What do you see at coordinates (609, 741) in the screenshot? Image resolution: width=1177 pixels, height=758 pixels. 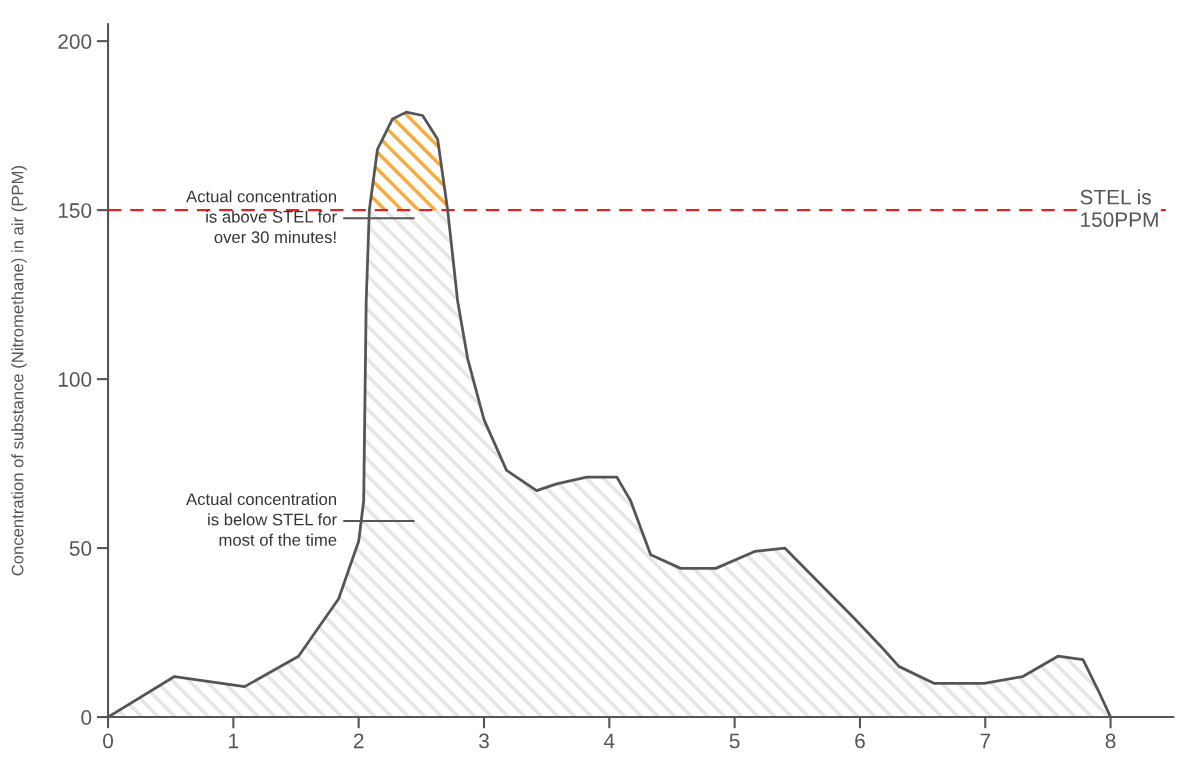 I see `x-tick-label: 4` at bounding box center [609, 741].